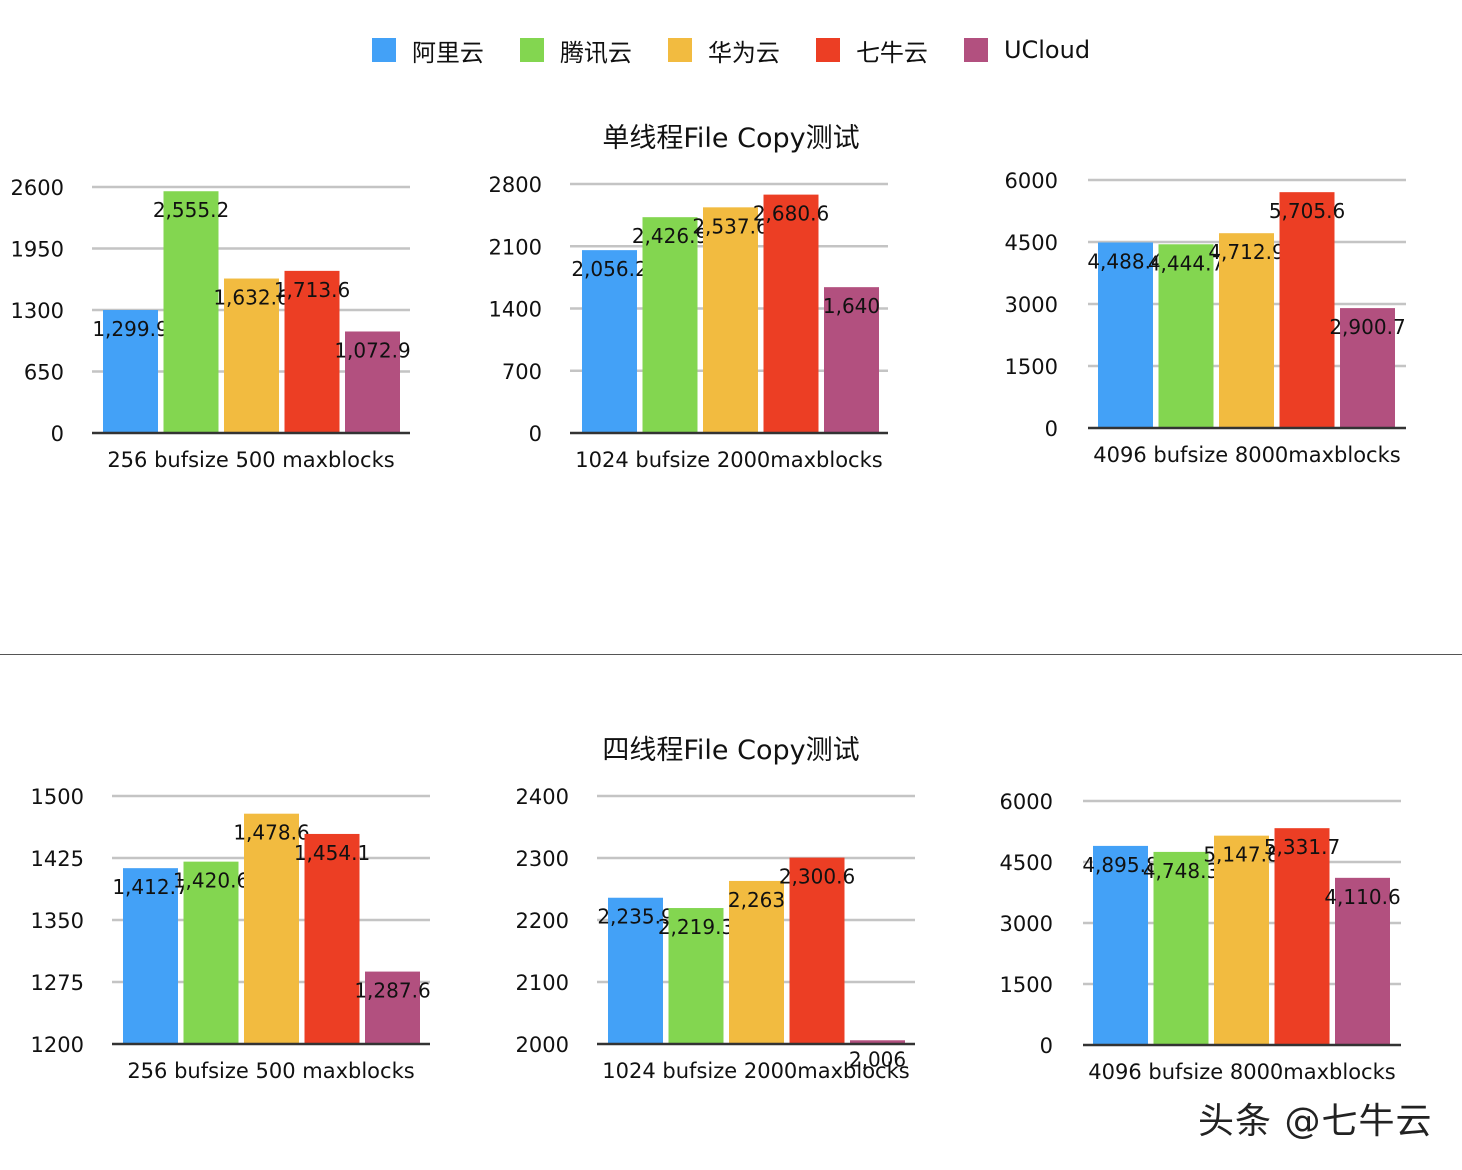 Image resolution: width=1462 pixels, height=1170 pixels. What do you see at coordinates (1241, 855) in the screenshot?
I see `data-label: 5,147.8` at bounding box center [1241, 855].